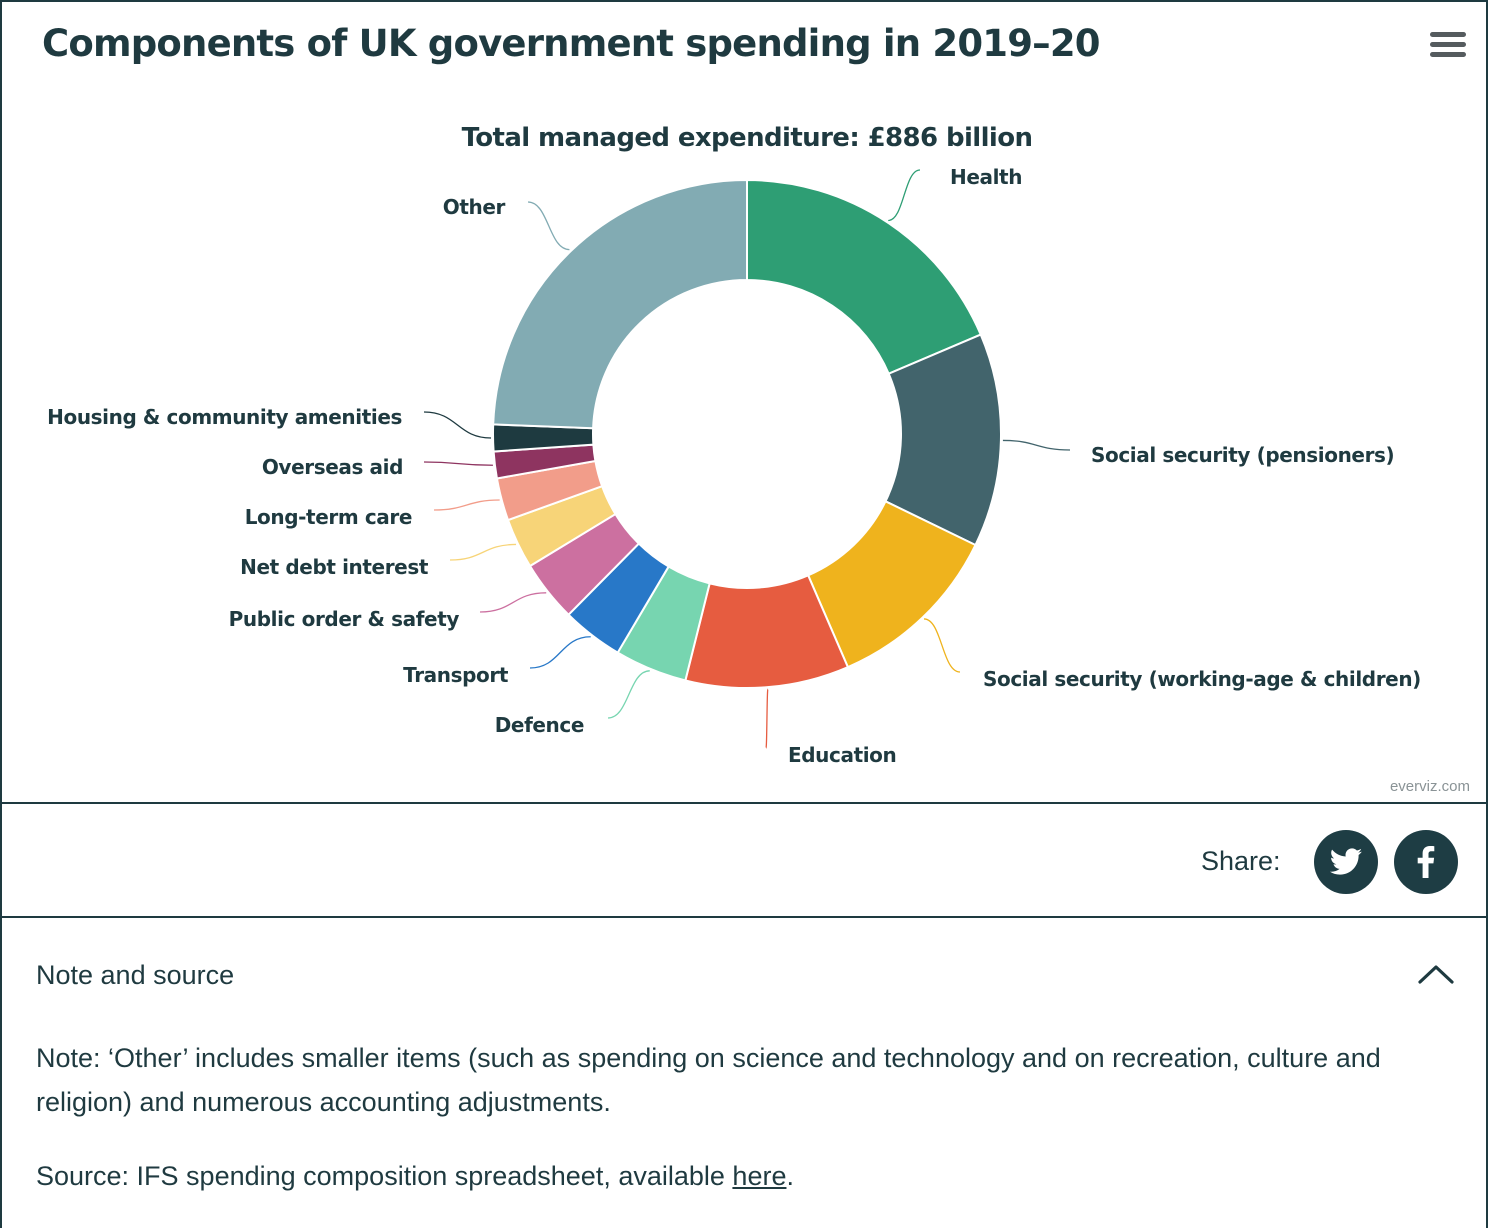 Image resolution: width=1488 pixels, height=1230 pixels. What do you see at coordinates (1429, 786) in the screenshot?
I see `credit-link: everviz.com` at bounding box center [1429, 786].